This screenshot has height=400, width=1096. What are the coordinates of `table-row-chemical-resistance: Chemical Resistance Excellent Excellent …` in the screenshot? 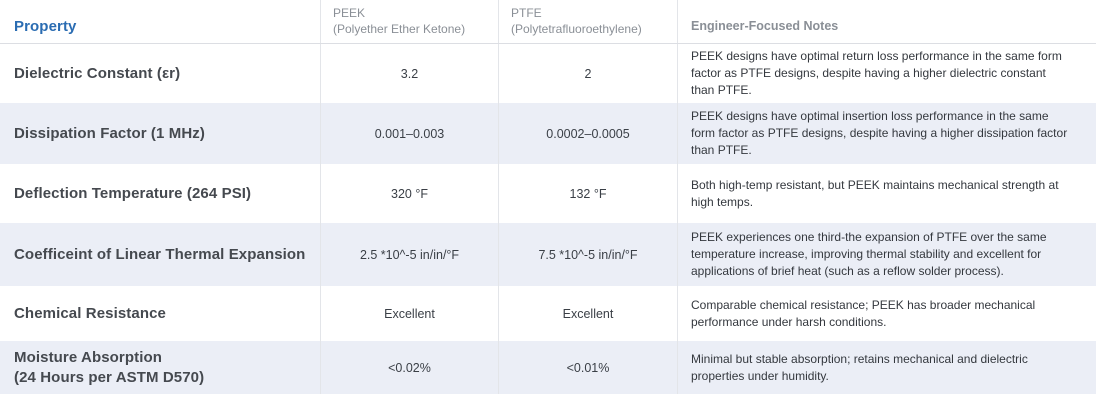 It's located at (548, 313).